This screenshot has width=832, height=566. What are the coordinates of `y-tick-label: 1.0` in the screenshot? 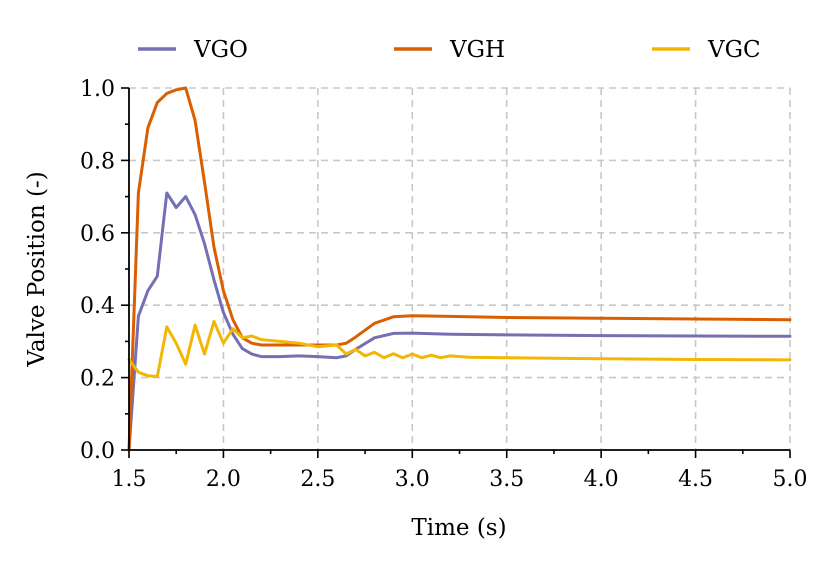 It's located at (97, 89).